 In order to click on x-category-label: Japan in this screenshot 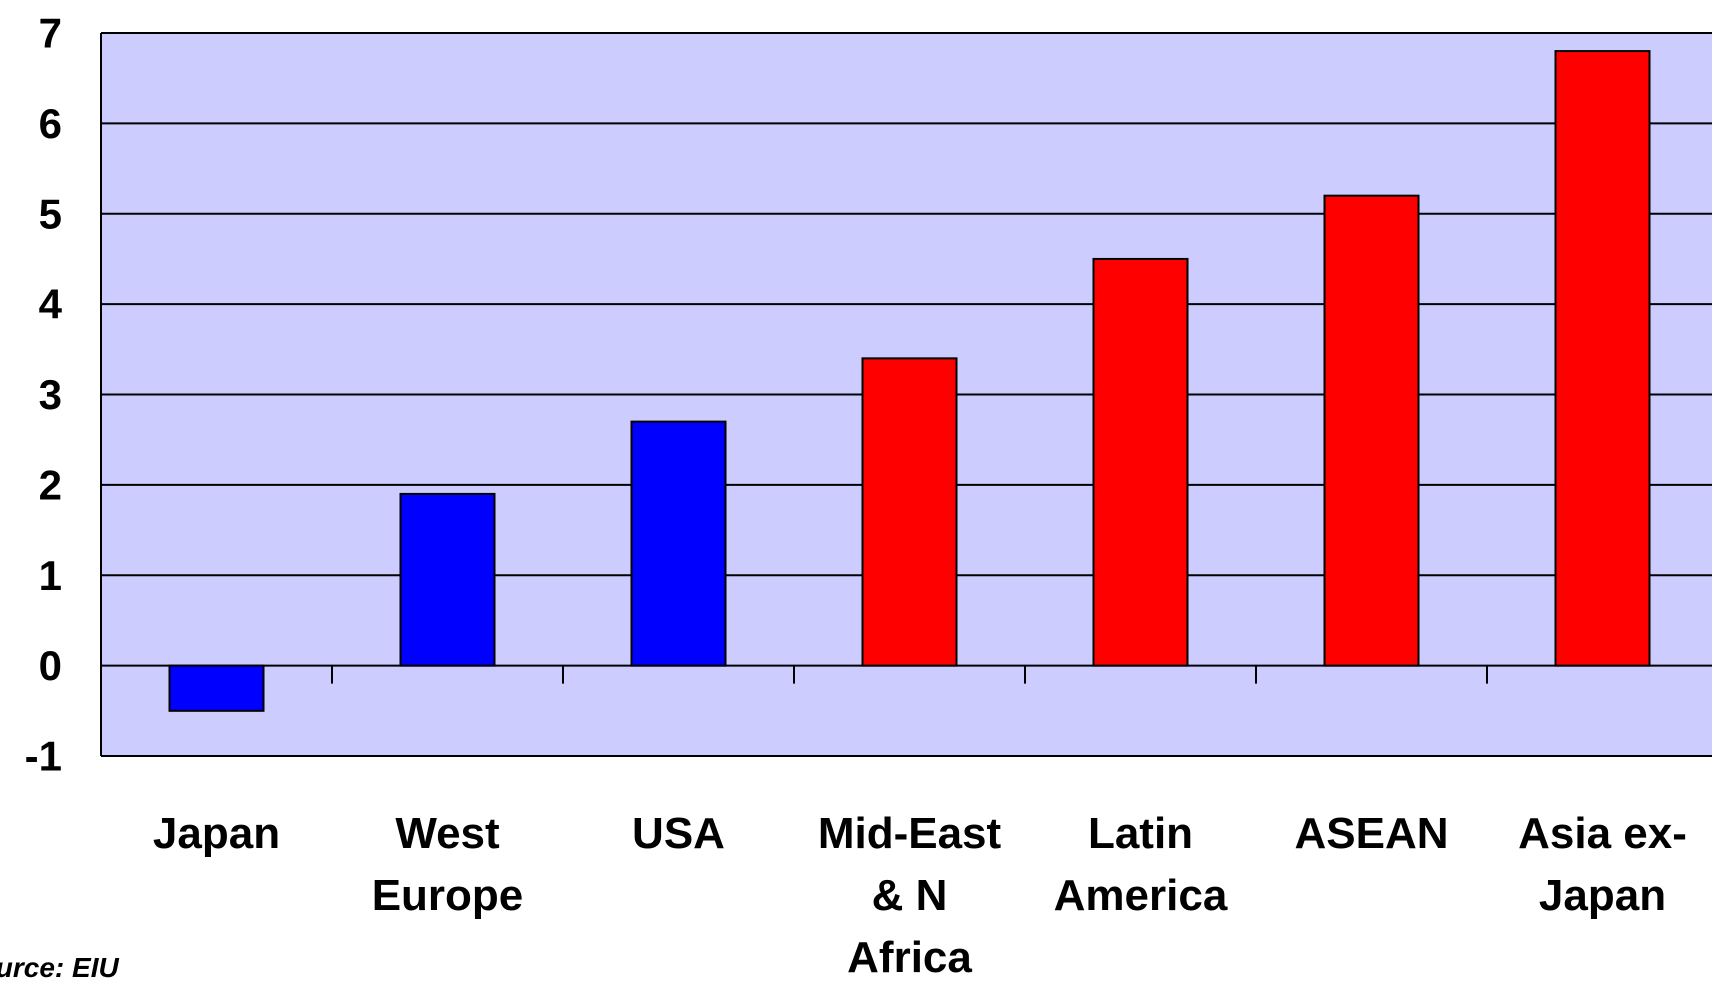, I will do `click(216, 833)`.